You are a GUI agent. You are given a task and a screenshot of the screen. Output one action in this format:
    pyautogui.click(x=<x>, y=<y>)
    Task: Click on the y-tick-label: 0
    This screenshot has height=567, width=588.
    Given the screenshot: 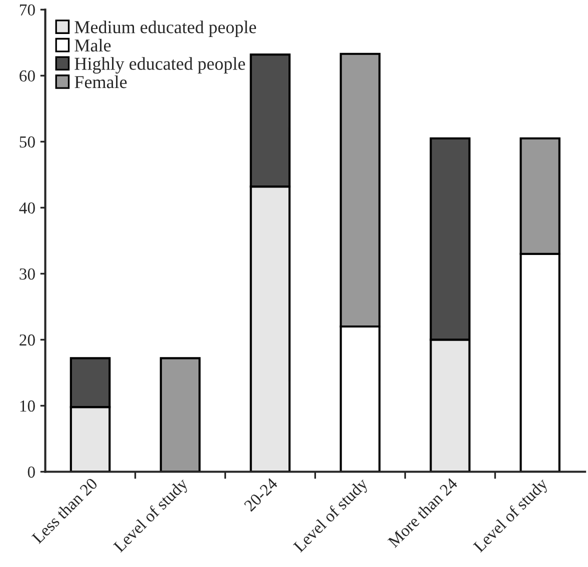 What is the action you would take?
    pyautogui.click(x=31, y=472)
    